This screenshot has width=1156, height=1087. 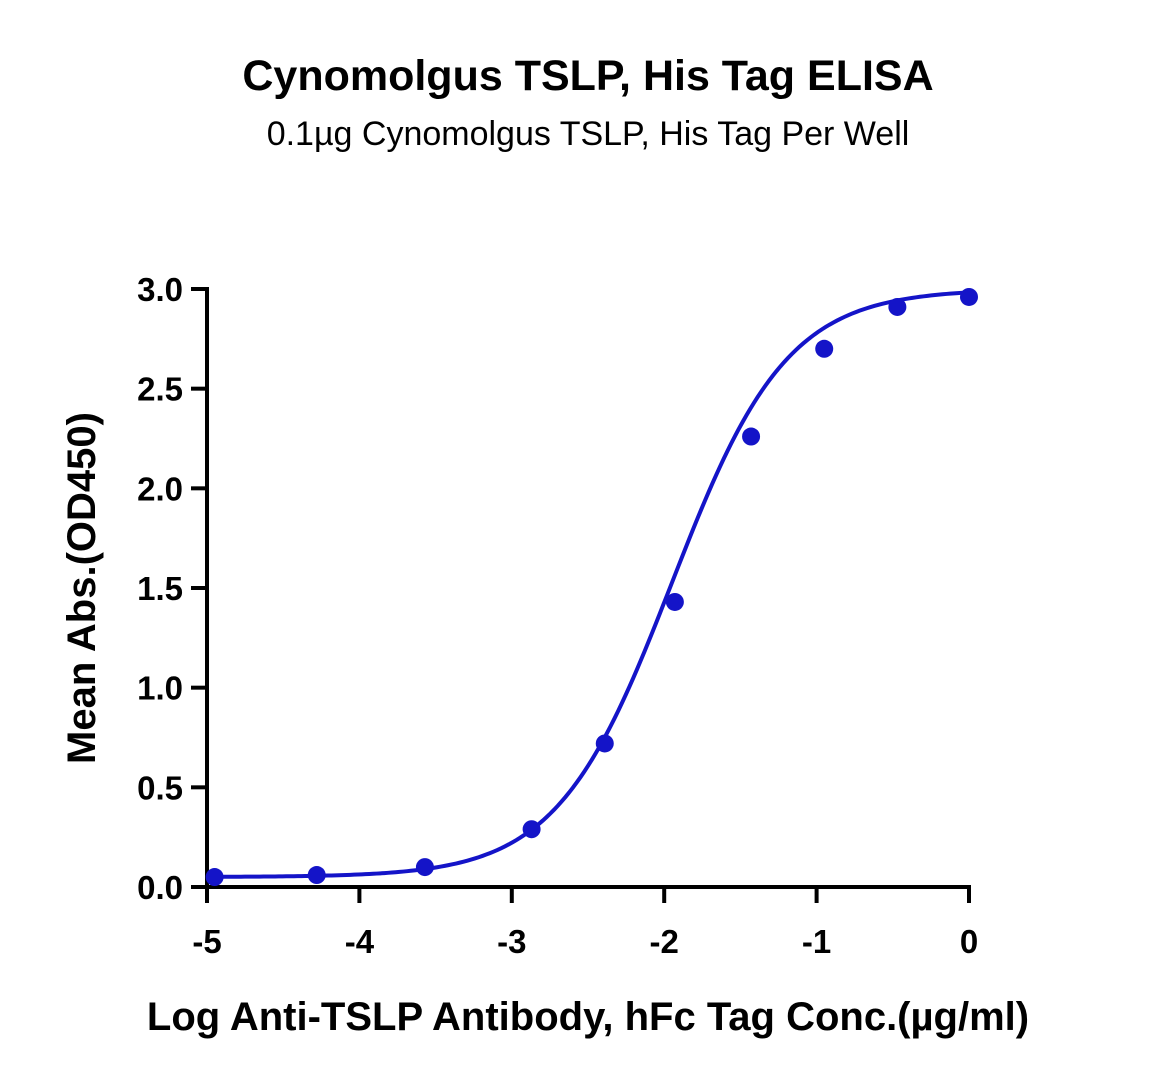 What do you see at coordinates (160, 787) in the screenshot?
I see `y-tick-label: 0.5` at bounding box center [160, 787].